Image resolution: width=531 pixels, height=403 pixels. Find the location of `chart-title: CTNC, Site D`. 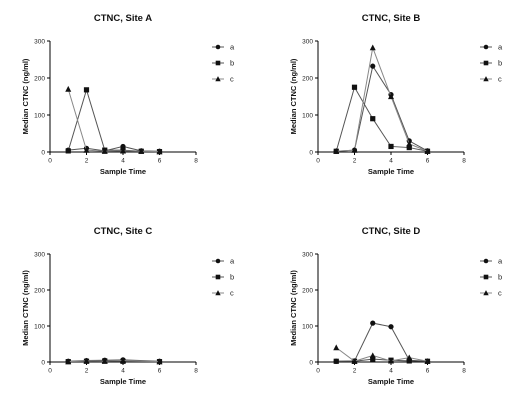

chart-title: CTNC, Site D is located at coordinates (391, 231).